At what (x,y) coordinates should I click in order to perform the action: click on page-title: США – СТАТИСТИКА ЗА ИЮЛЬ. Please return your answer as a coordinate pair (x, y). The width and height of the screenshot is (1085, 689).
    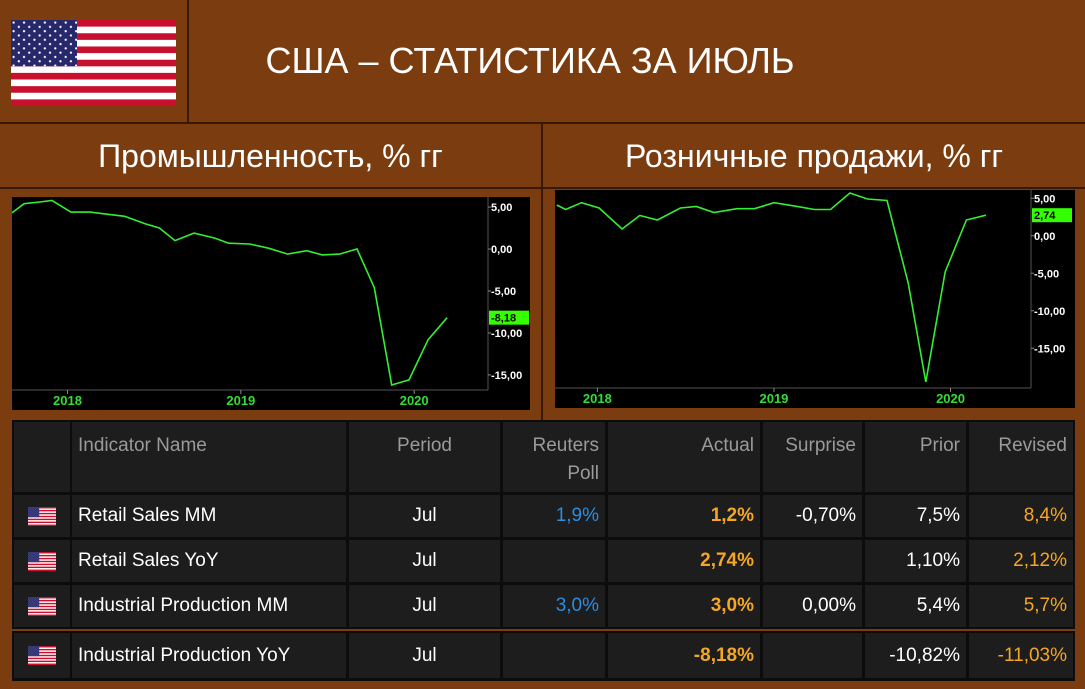
    Looking at the image, I should click on (530, 60).